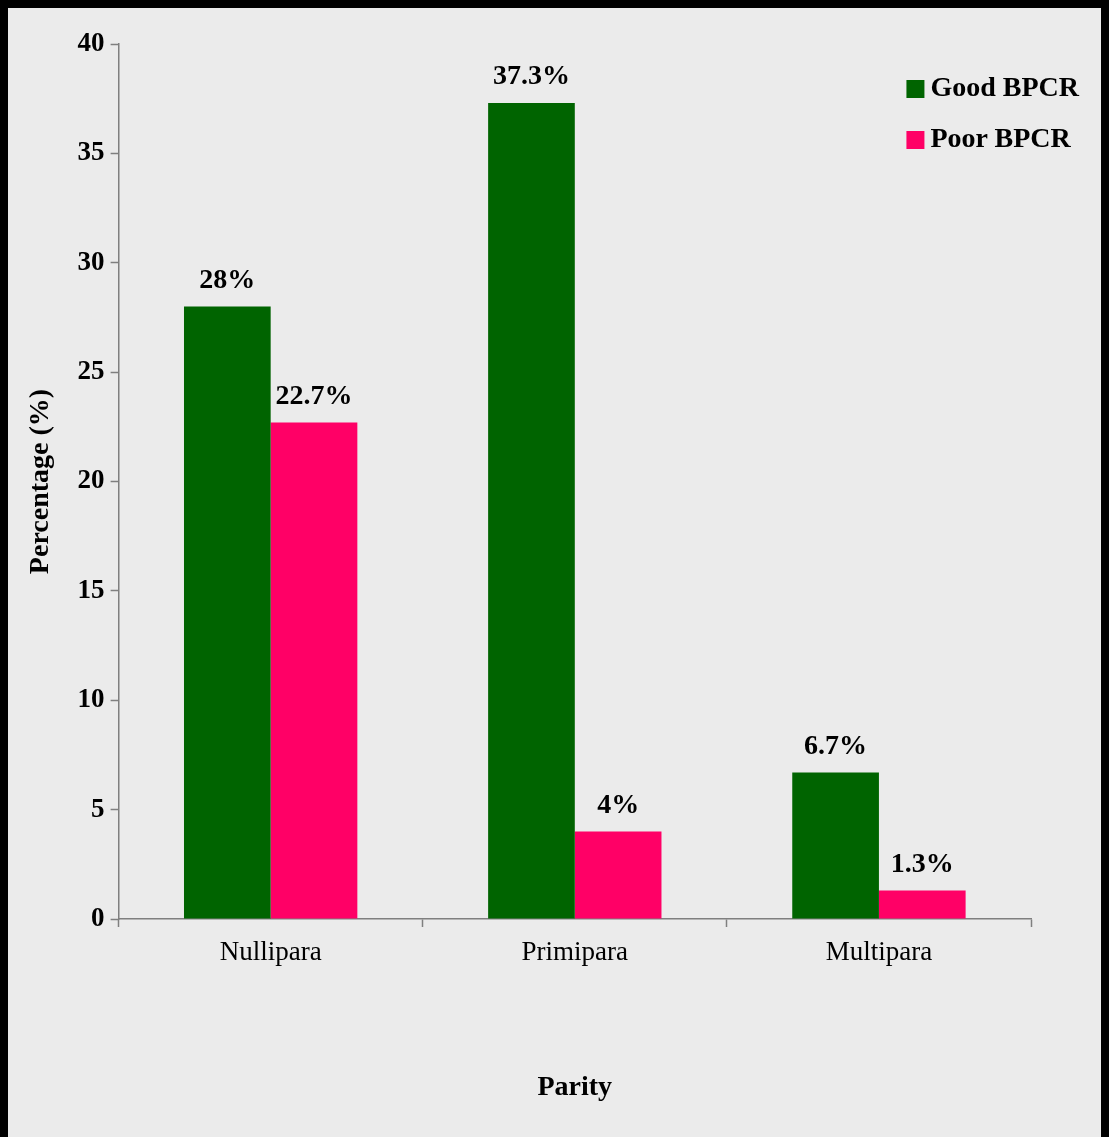 This screenshot has height=1137, width=1109. What do you see at coordinates (575, 1086) in the screenshot?
I see `x-axis-title: Parity` at bounding box center [575, 1086].